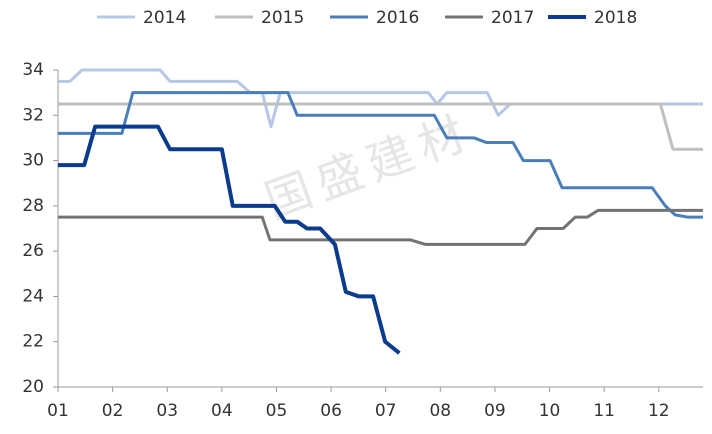  What do you see at coordinates (604, 411) in the screenshot?
I see `x-tick-label: 11` at bounding box center [604, 411].